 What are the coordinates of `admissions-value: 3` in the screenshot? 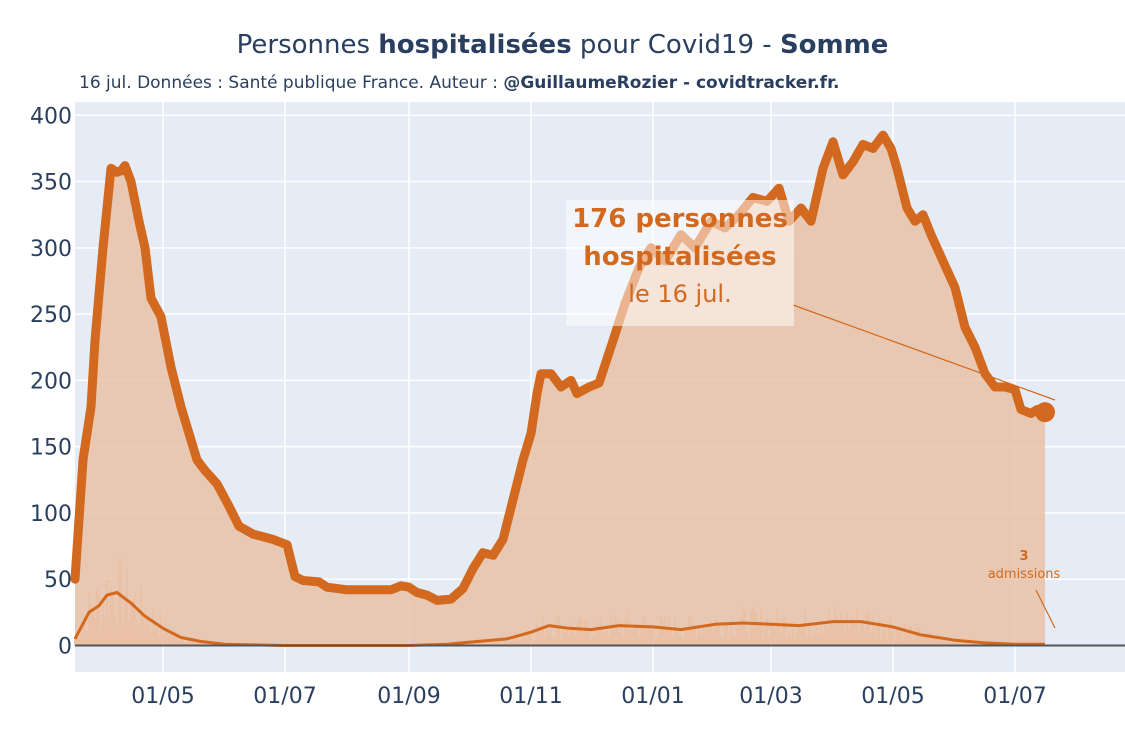 It's located at (1024, 556).